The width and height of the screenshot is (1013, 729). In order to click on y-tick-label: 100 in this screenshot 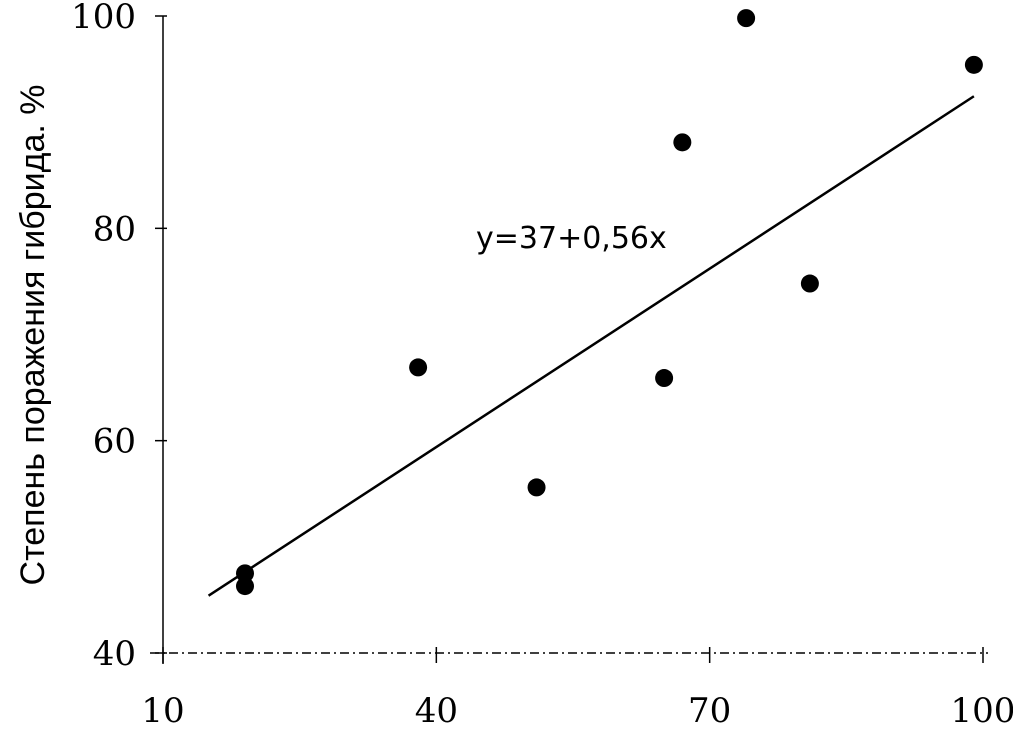, I will do `click(103, 18)`.